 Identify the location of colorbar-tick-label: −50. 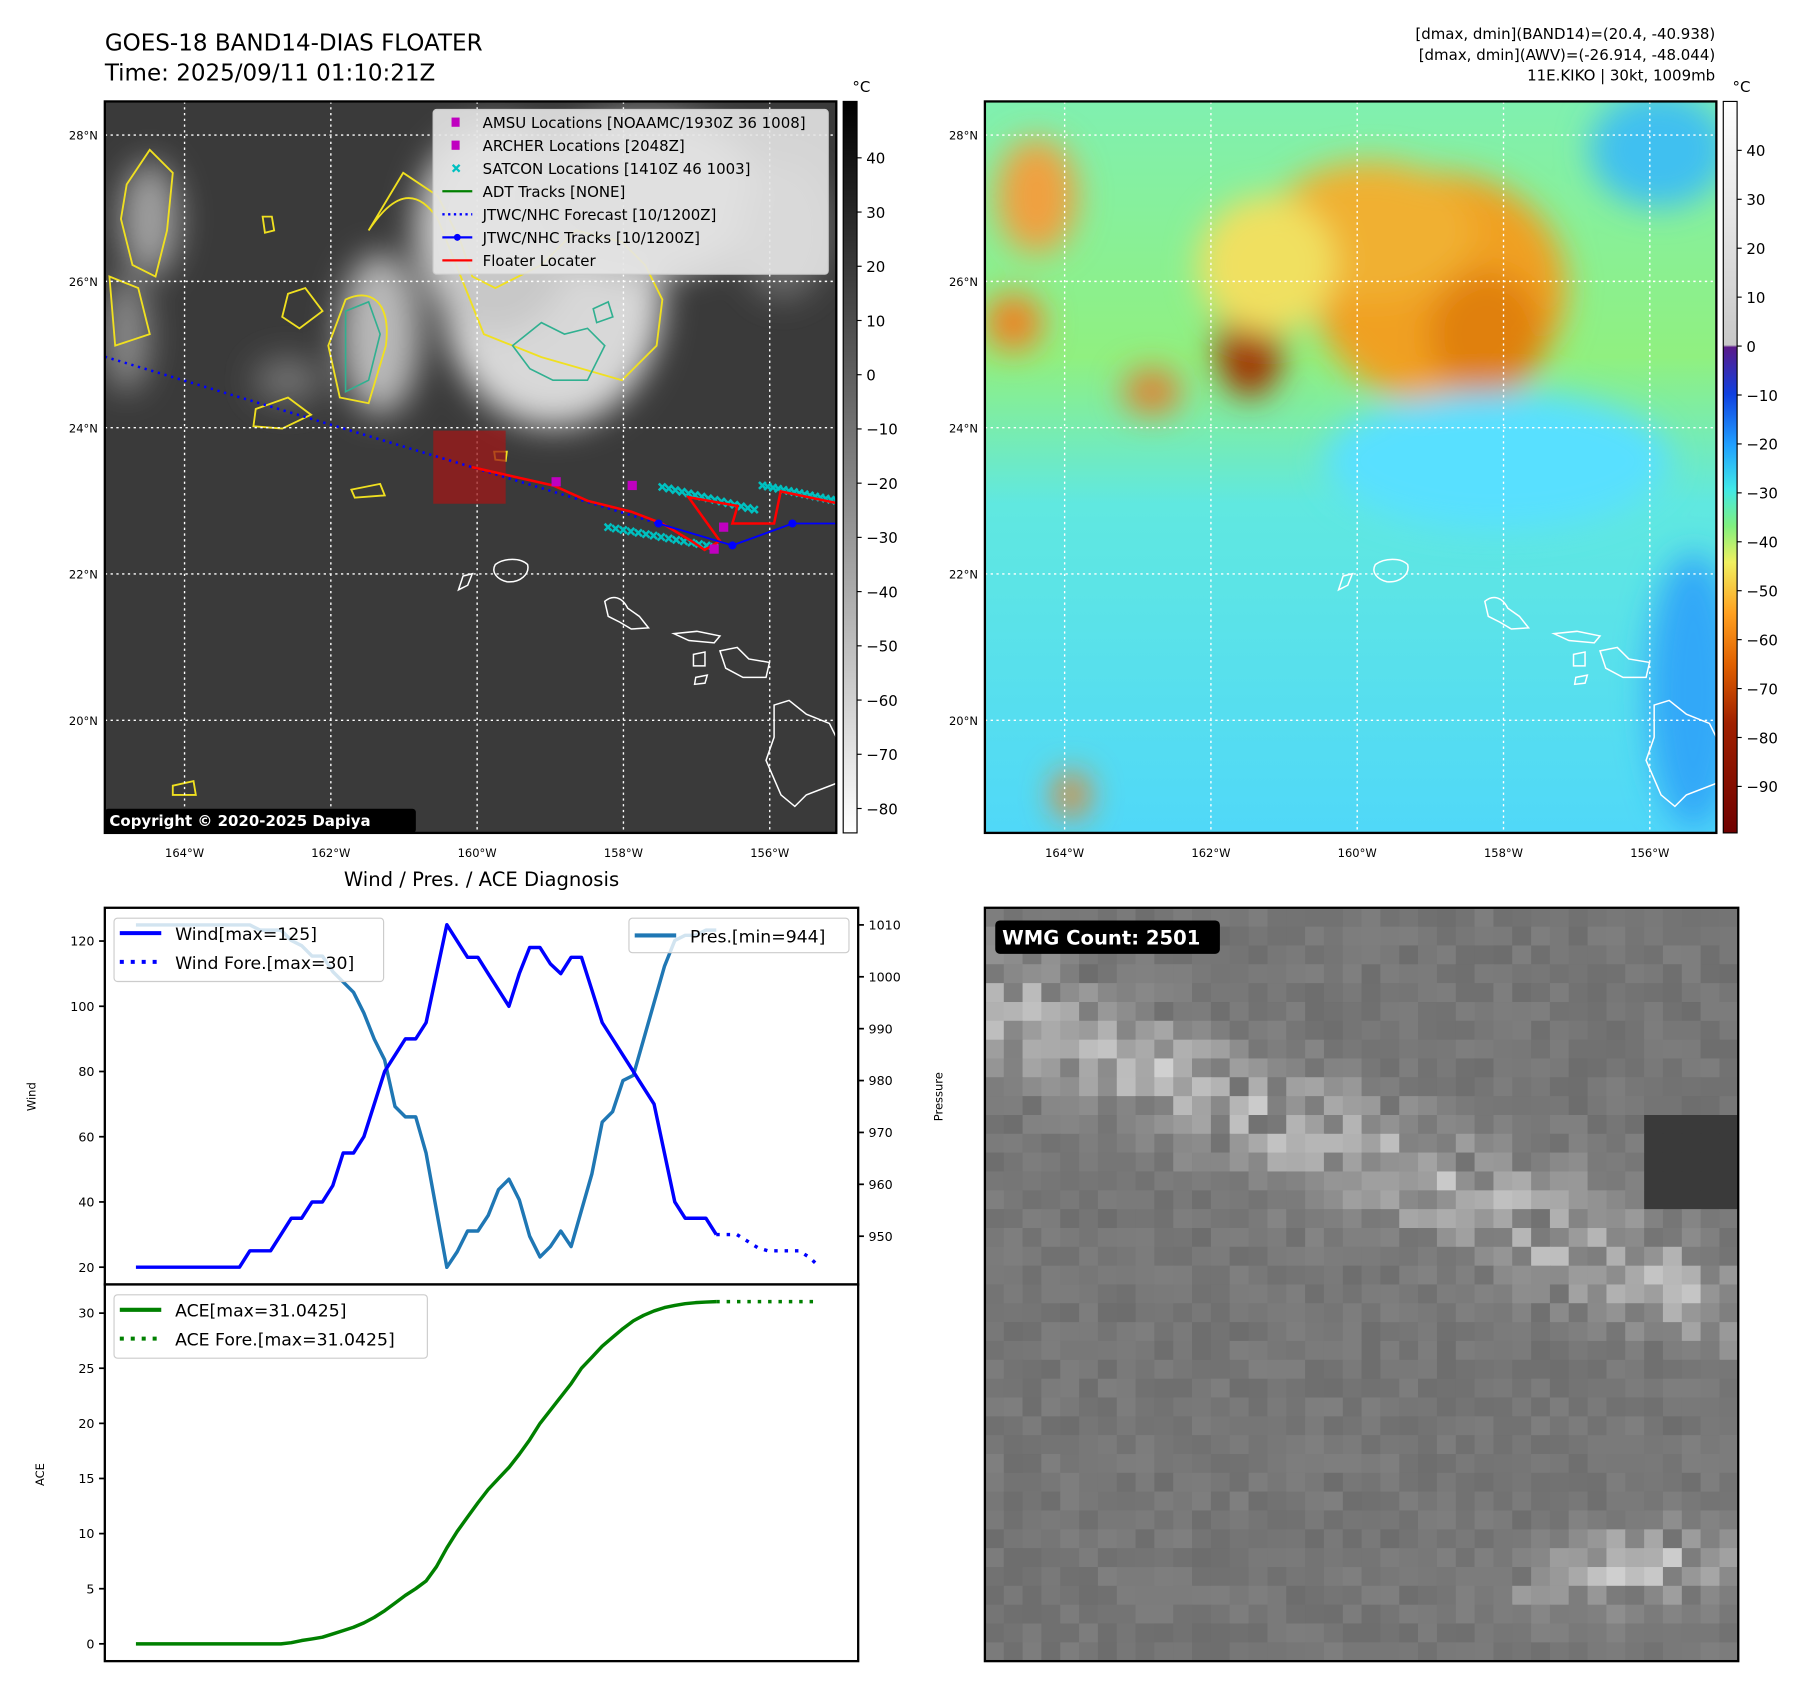
(882, 647).